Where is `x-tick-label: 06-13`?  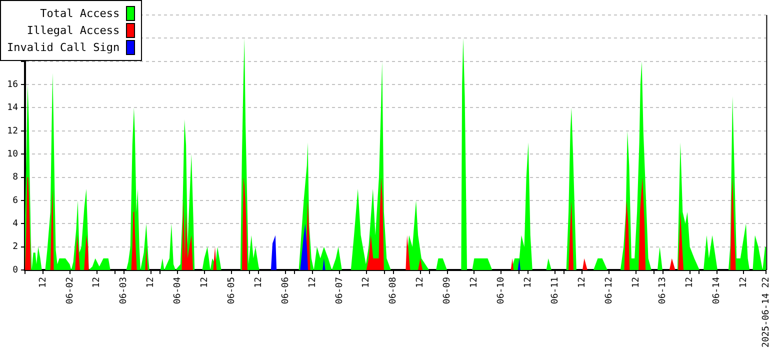 x-tick-label: 06-13 is located at coordinates (663, 290).